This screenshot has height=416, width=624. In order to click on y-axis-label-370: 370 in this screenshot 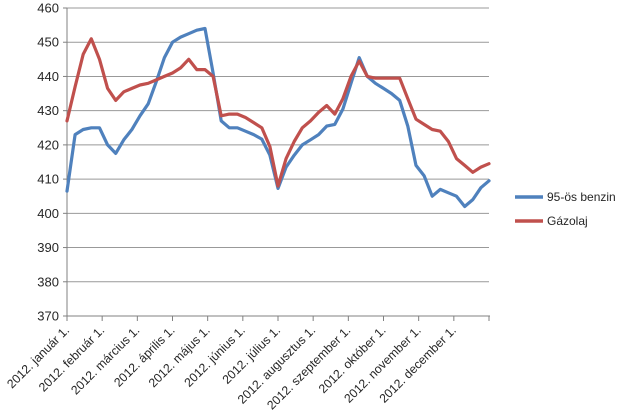, I will do `click(48, 316)`.